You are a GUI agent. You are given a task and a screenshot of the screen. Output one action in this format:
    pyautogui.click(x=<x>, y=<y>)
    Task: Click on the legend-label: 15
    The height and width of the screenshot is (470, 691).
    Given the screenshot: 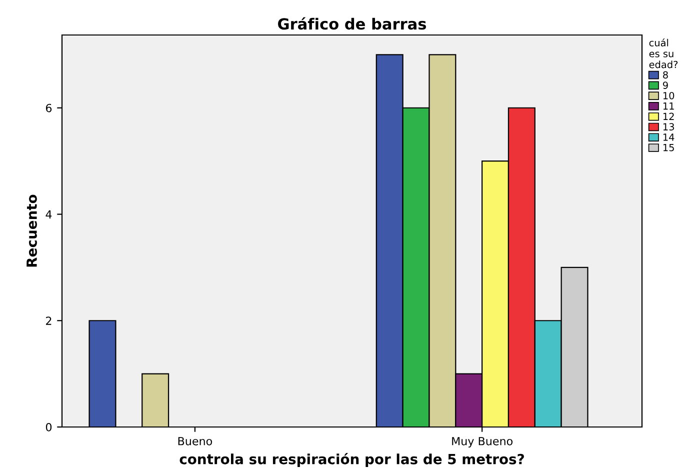 What is the action you would take?
    pyautogui.click(x=668, y=148)
    